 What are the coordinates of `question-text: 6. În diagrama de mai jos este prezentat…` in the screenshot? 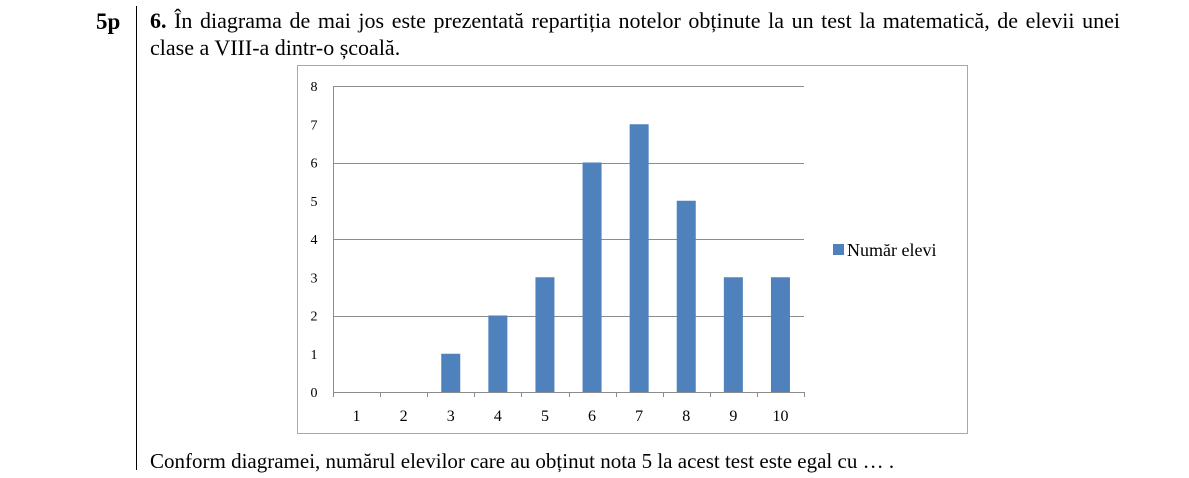 It's located at (635, 34).